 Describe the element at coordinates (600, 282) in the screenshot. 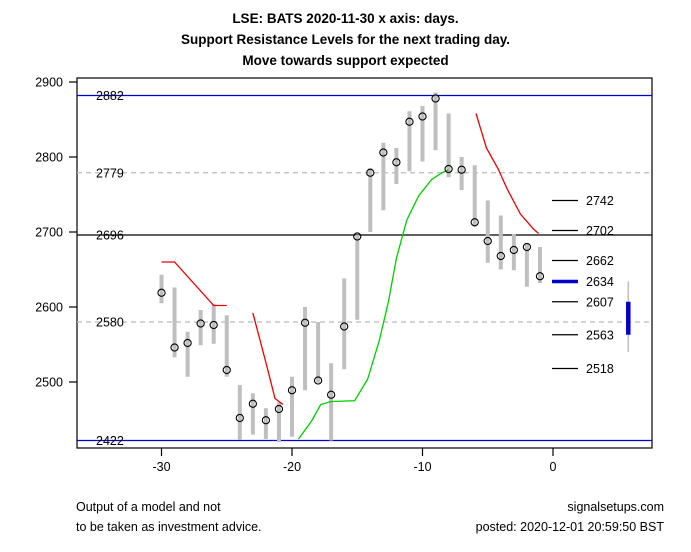

I see `right-level-label-2634: 2634` at that location.